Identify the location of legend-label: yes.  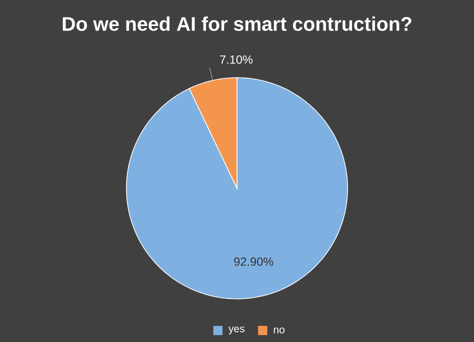
(236, 330).